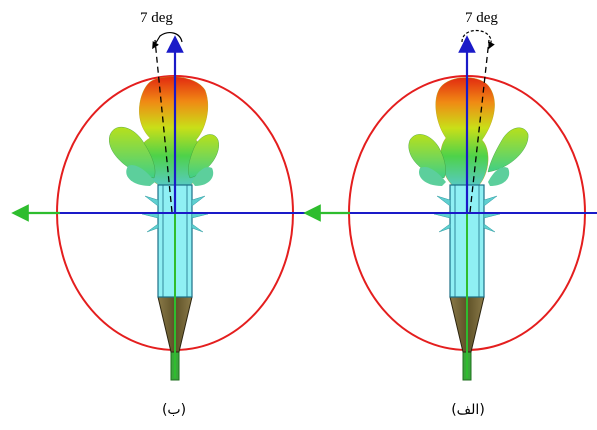 The width and height of the screenshot is (597, 430). Describe the element at coordinates (468, 410) in the screenshot. I see `panel-caption: (الف)` at that location.